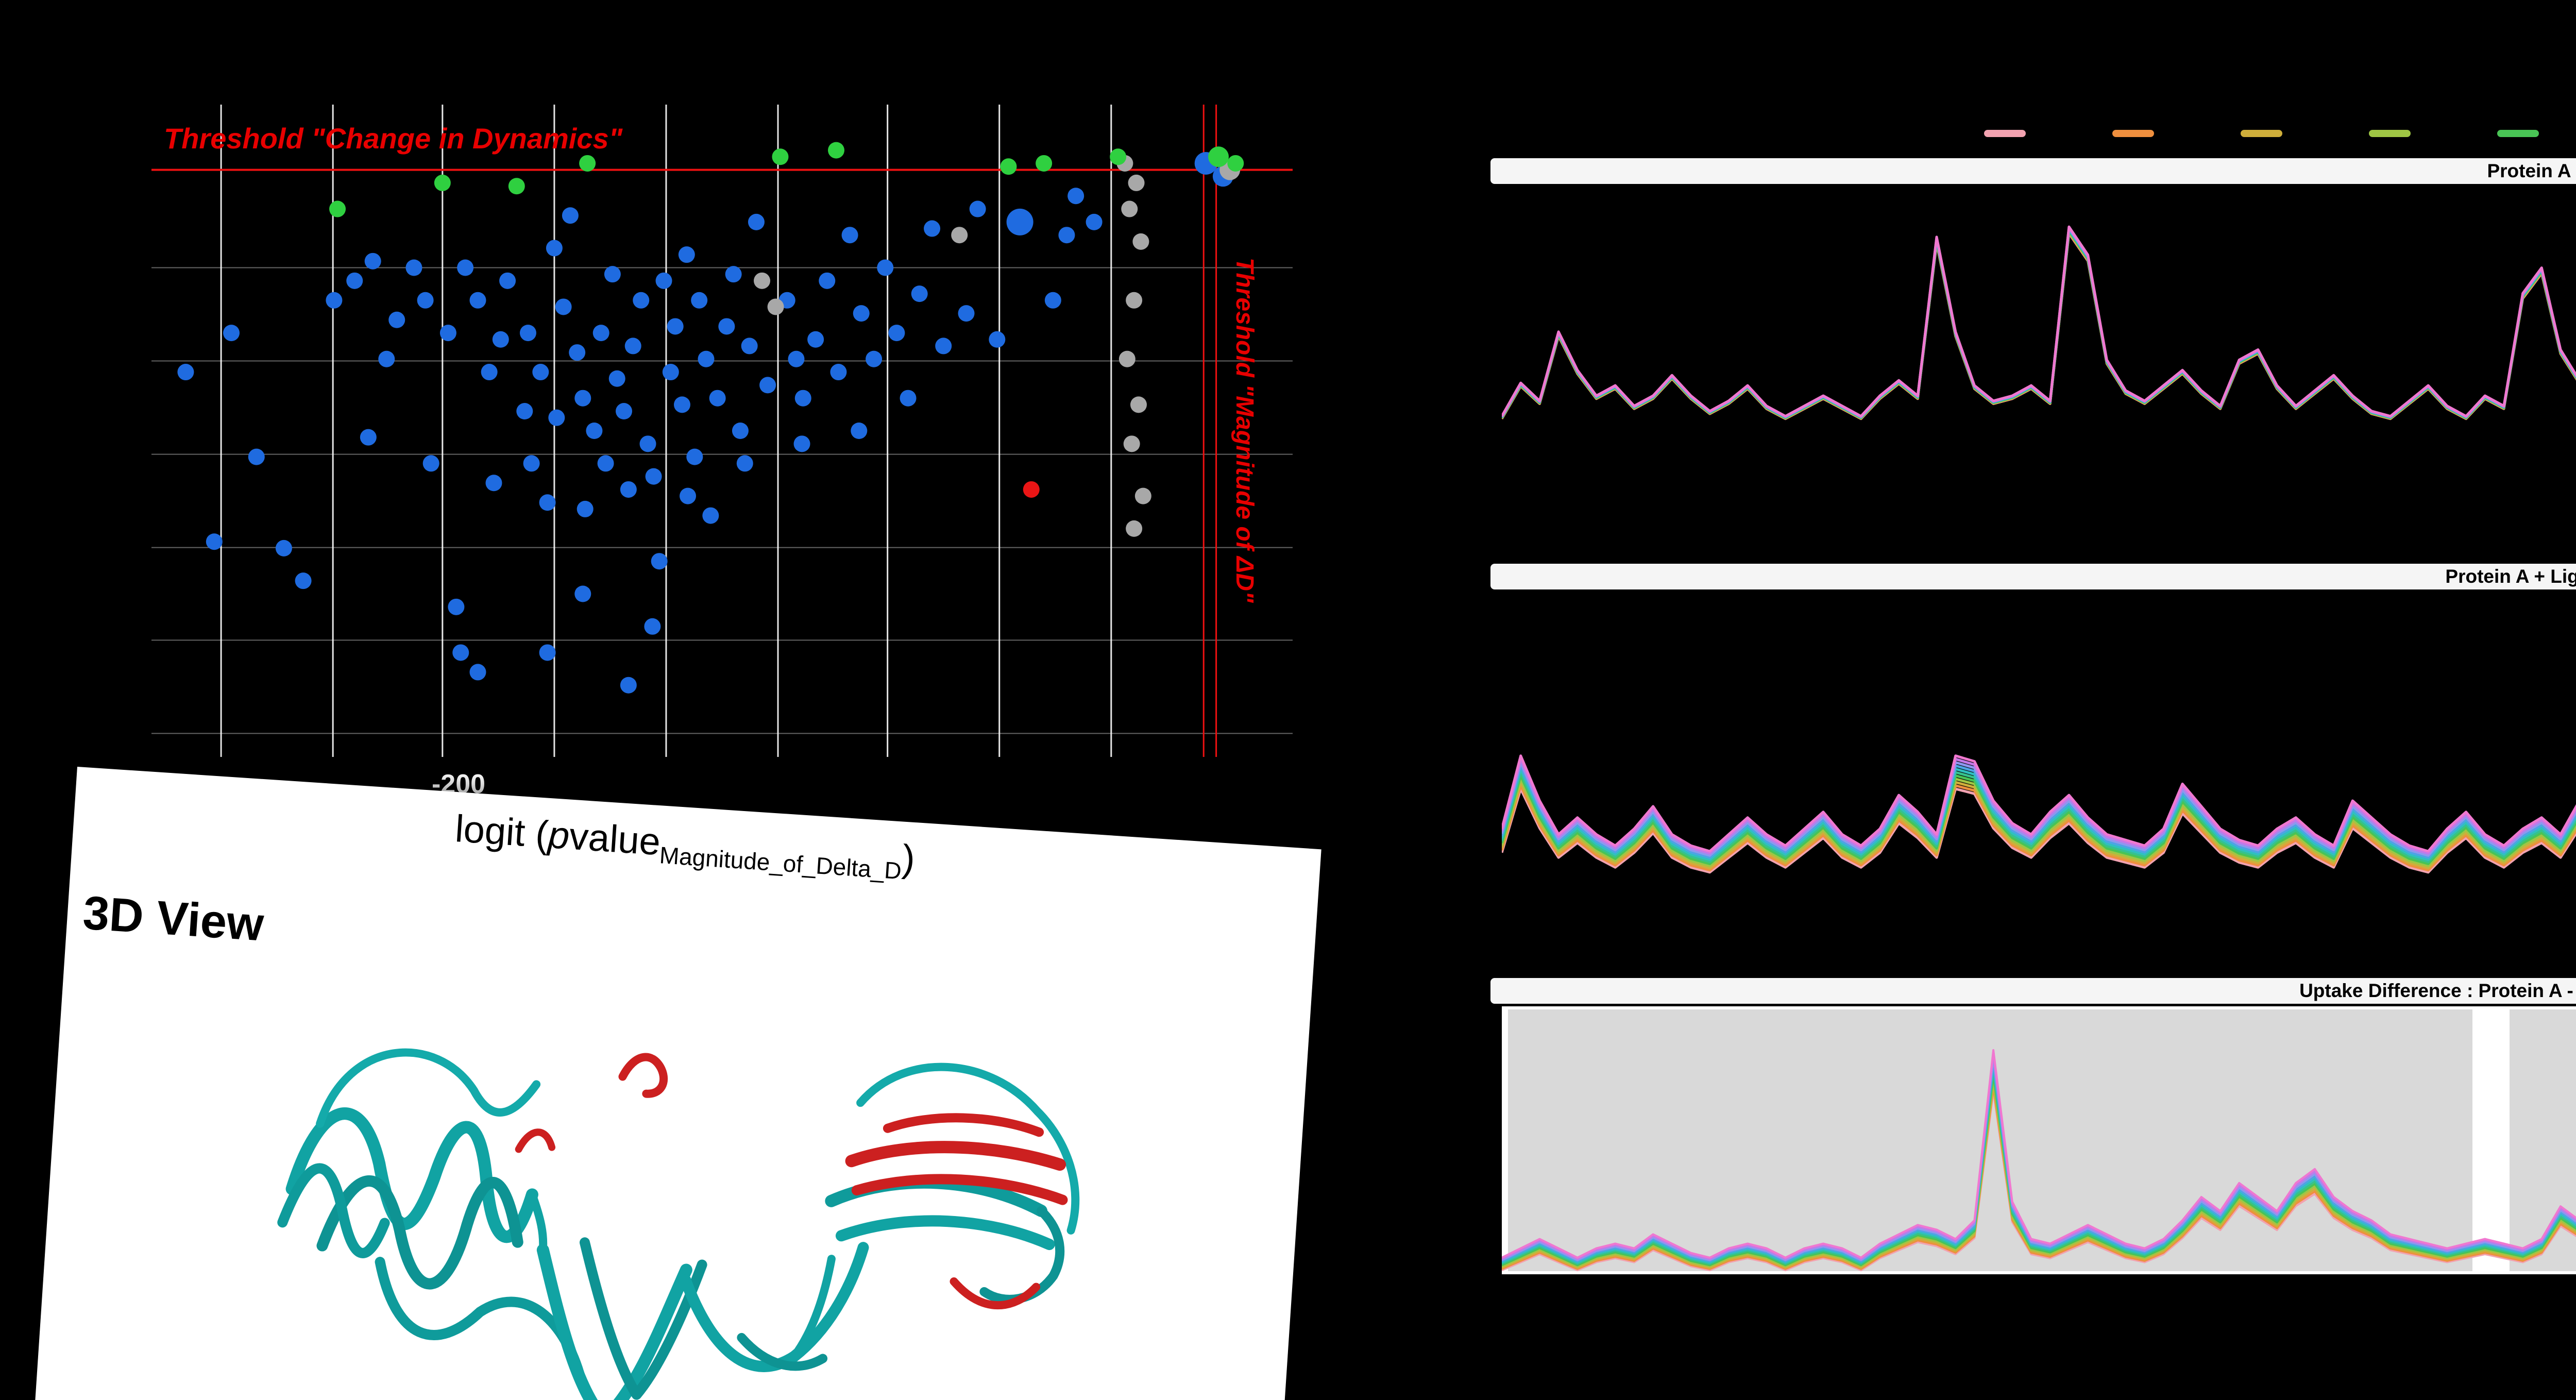 This screenshot has height=1400, width=2576. I want to click on protein-a-ligand-chart, so click(2039, 773).